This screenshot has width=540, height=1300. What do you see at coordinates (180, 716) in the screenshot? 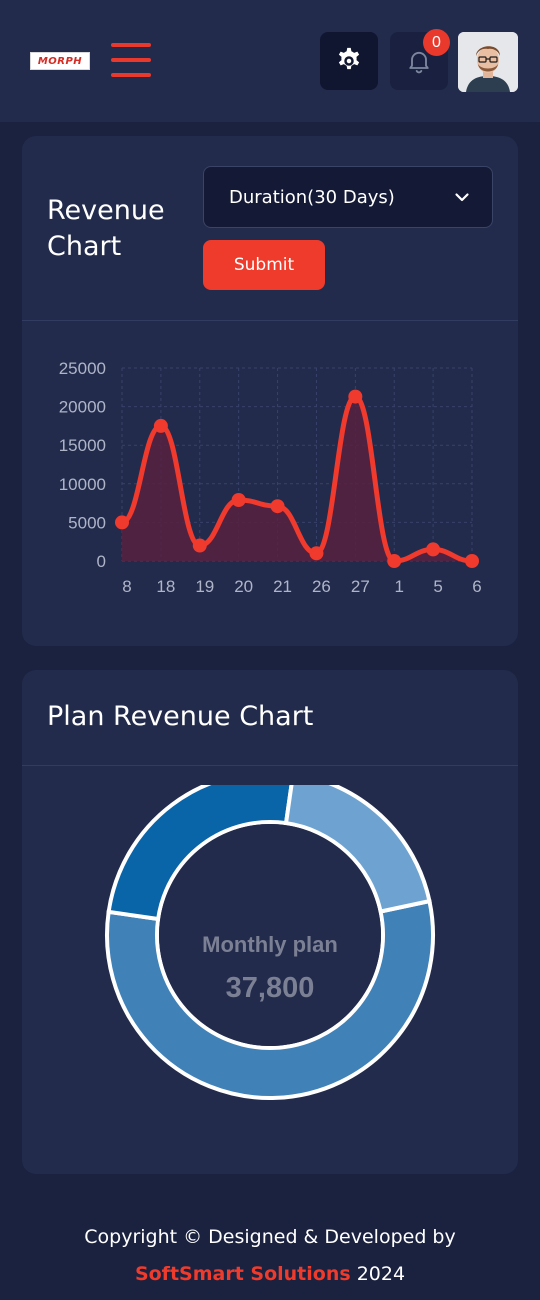
I see `plan-revenue-title: Plan Revenue Chart` at bounding box center [180, 716].